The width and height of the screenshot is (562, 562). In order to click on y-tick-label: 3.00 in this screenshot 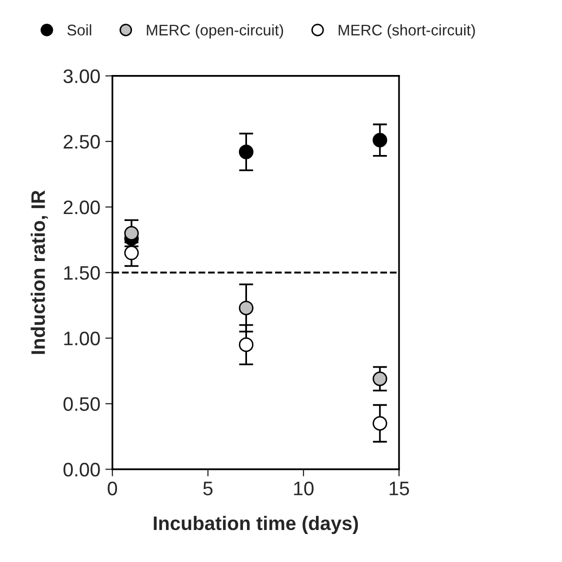, I will do `click(81, 76)`.